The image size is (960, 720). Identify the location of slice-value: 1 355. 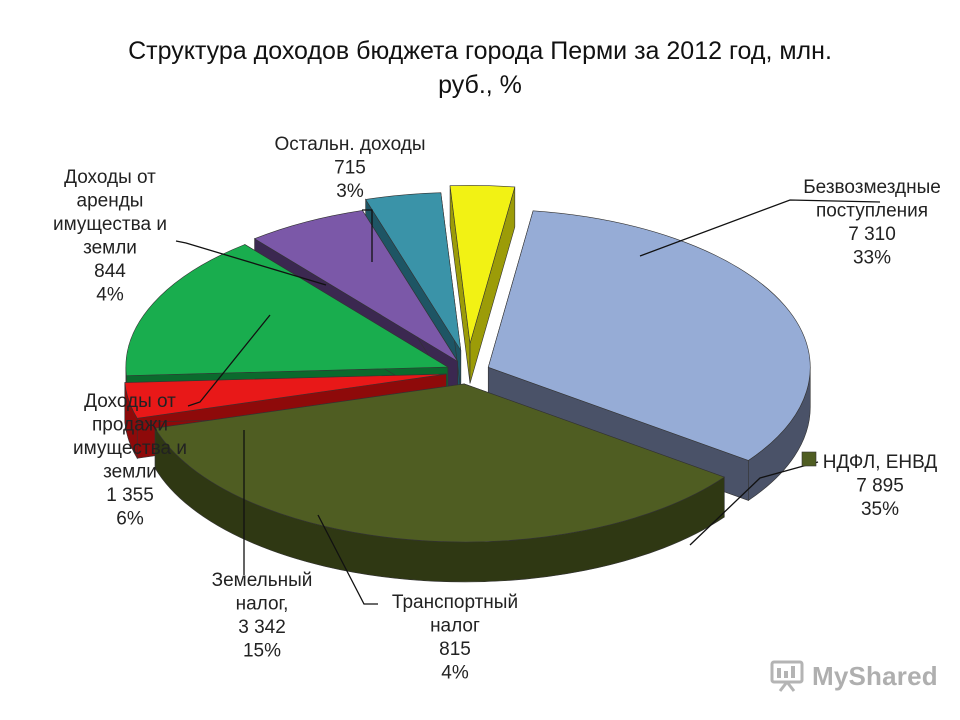
(130, 495).